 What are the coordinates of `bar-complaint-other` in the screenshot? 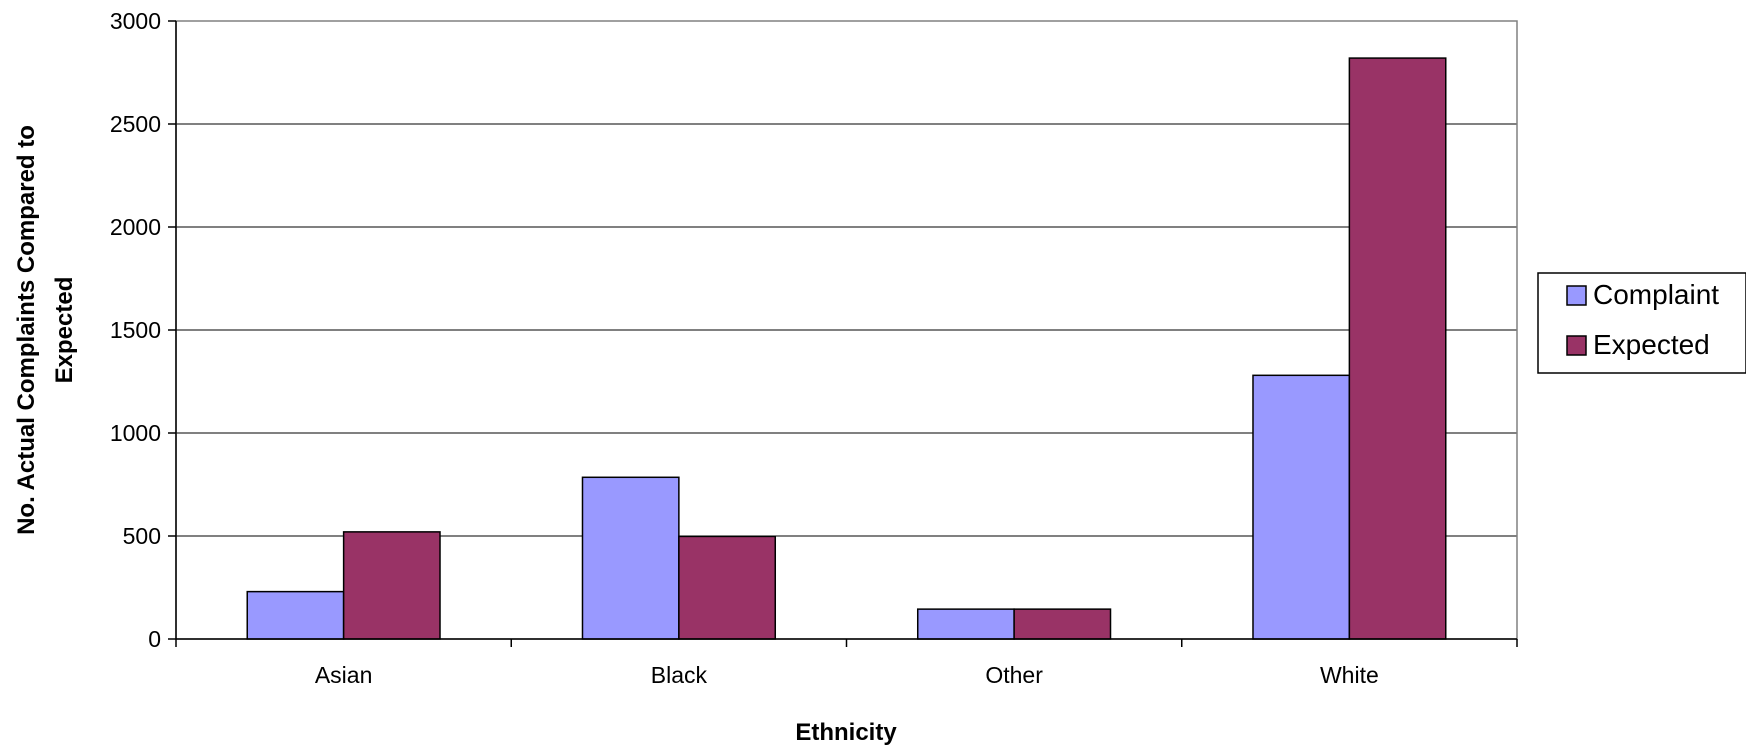 It's located at (965, 624).